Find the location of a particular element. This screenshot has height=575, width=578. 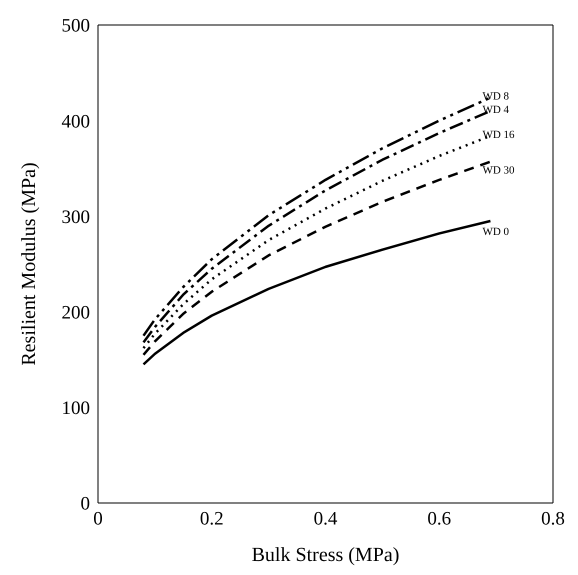

series-label: WD 0 is located at coordinates (496, 232).